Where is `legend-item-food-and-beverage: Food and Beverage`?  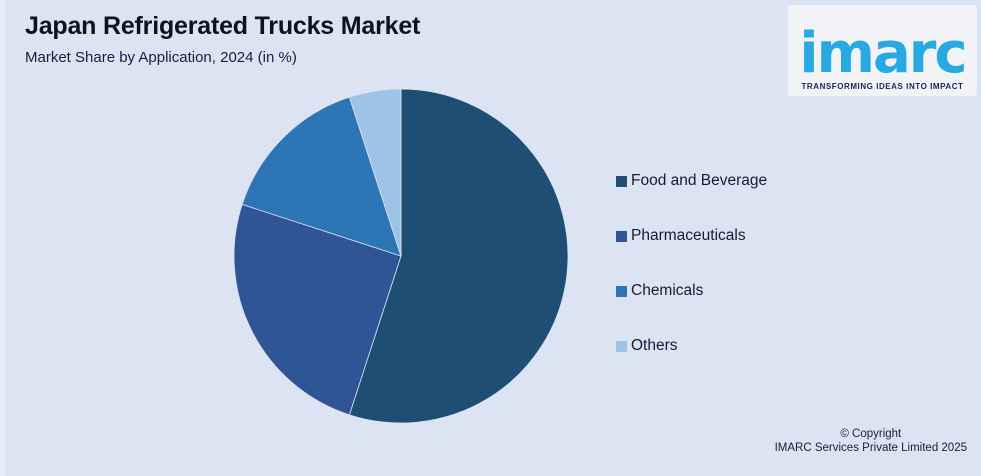
legend-item-food-and-beverage: Food and Beverage is located at coordinates (691, 181).